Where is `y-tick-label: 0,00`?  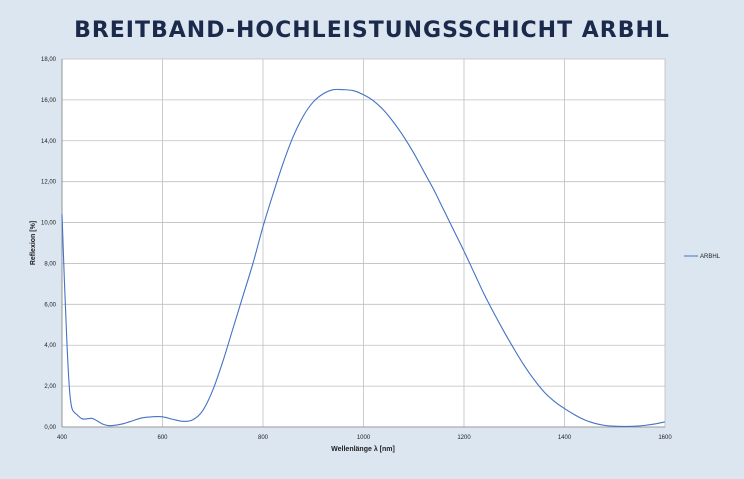
y-tick-label: 0,00 is located at coordinates (50, 428).